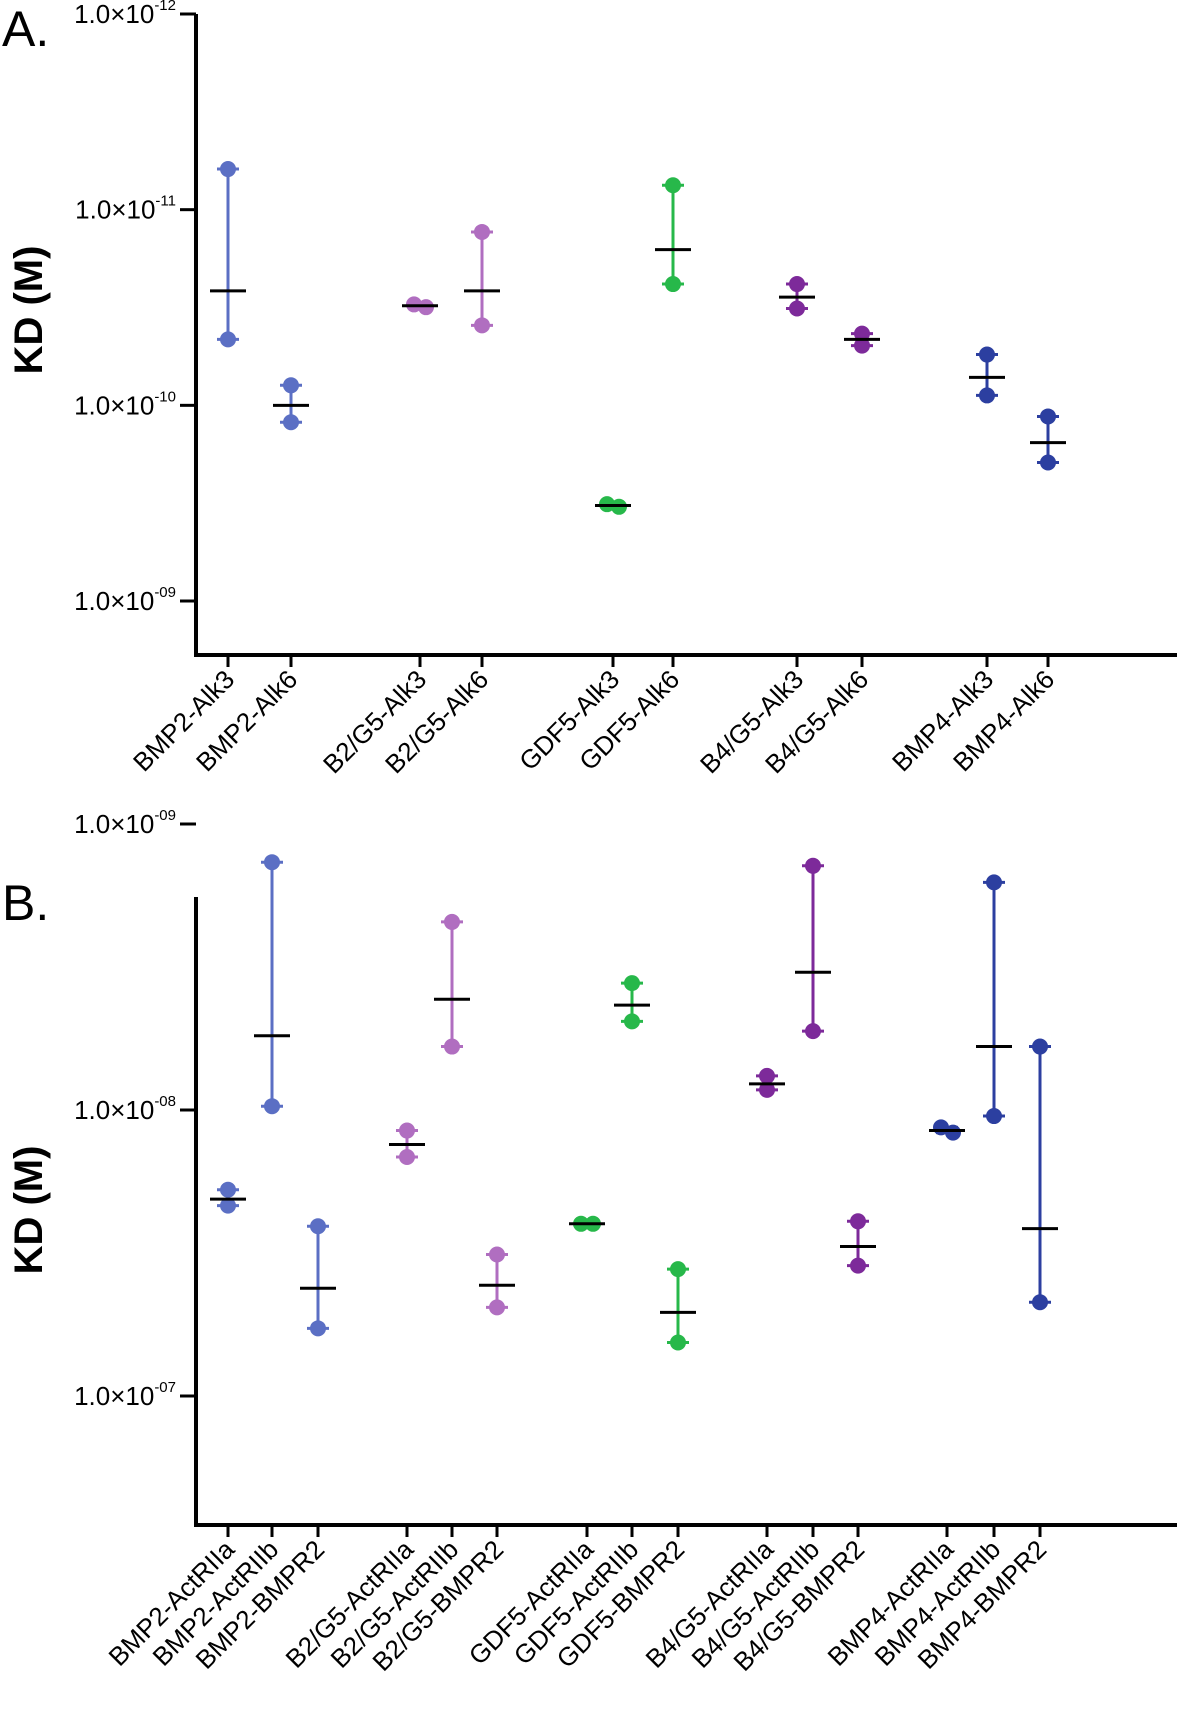  I want to click on y-tick-exponent: -10, so click(165, 396).